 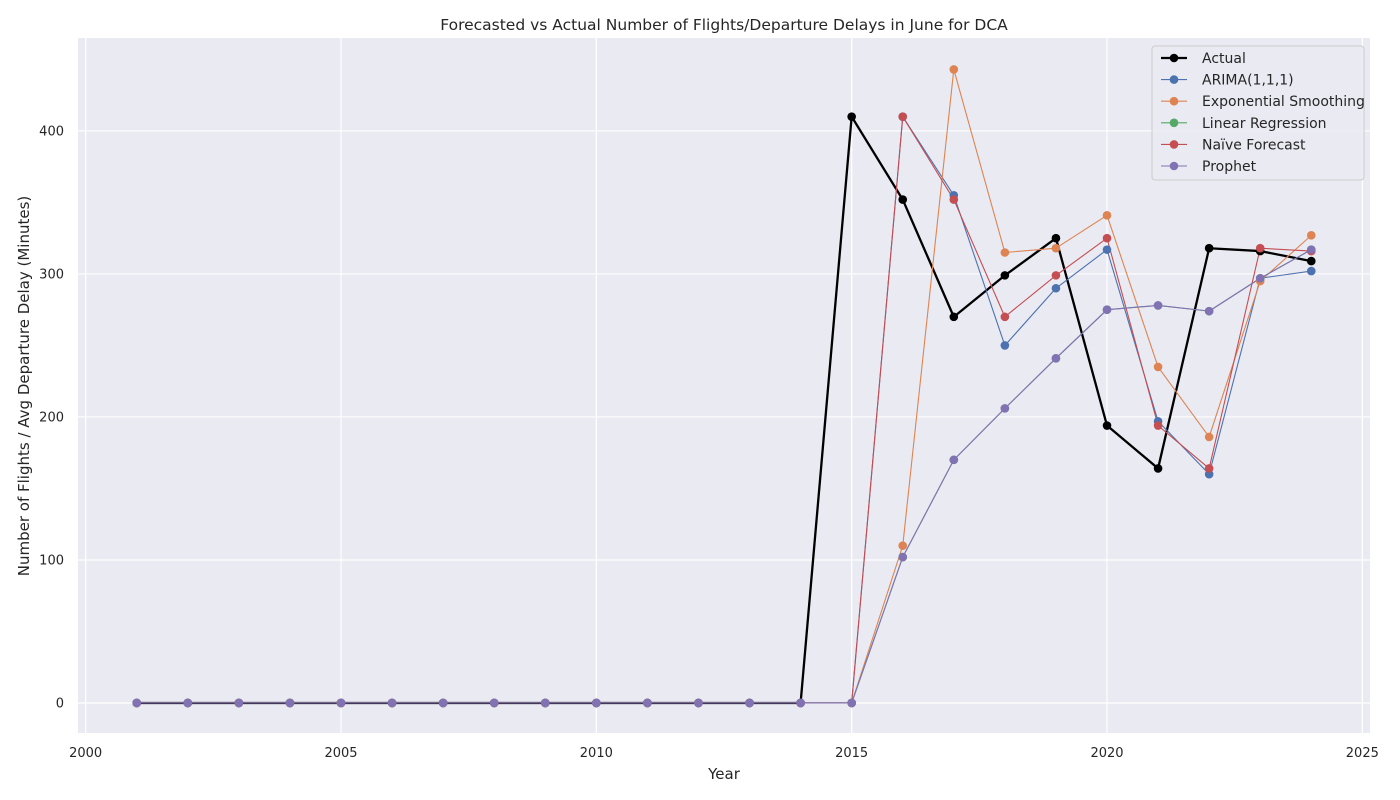 What do you see at coordinates (51, 131) in the screenshot?
I see `y-tick-label: 400` at bounding box center [51, 131].